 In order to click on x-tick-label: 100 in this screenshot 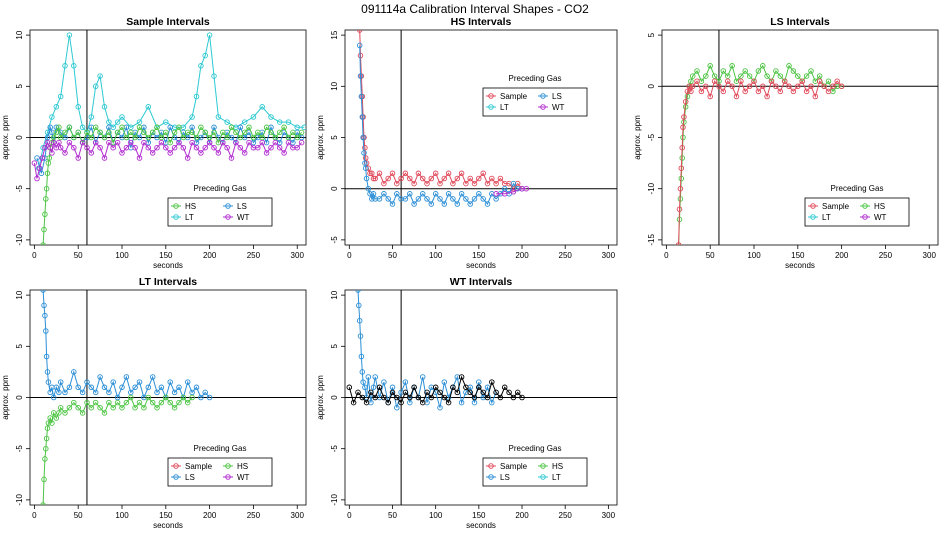, I will do `click(122, 515)`.